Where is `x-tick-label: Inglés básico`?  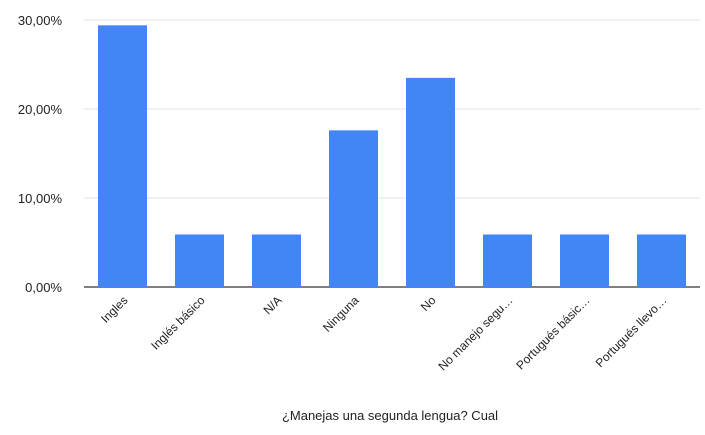 x-tick-label: Inglés básico is located at coordinates (178, 323).